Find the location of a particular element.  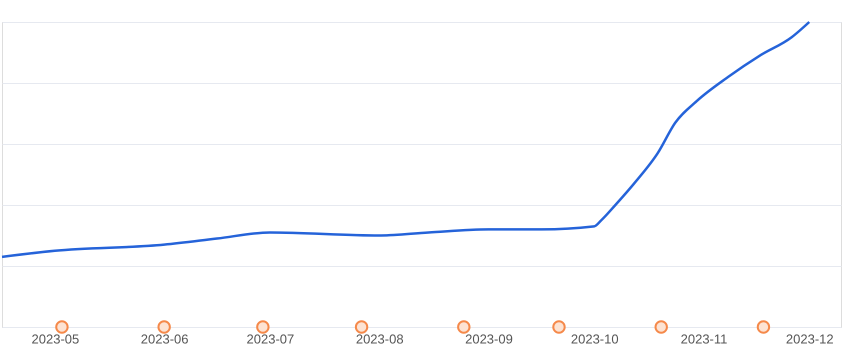

x-tick-label: 2023-10 is located at coordinates (594, 339).